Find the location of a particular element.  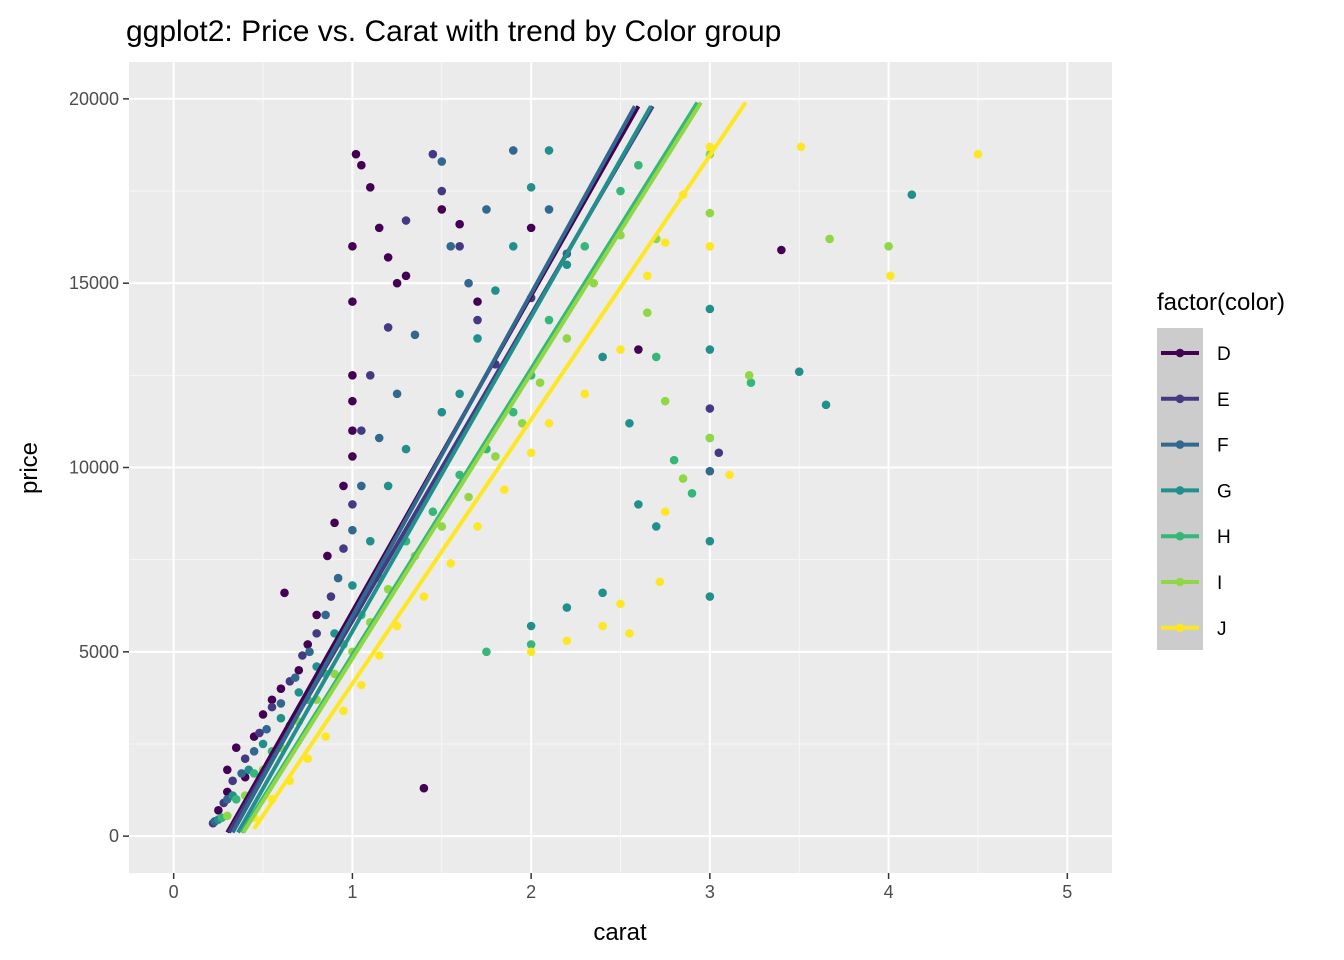

legend-item-J: J is located at coordinates (1194, 629).